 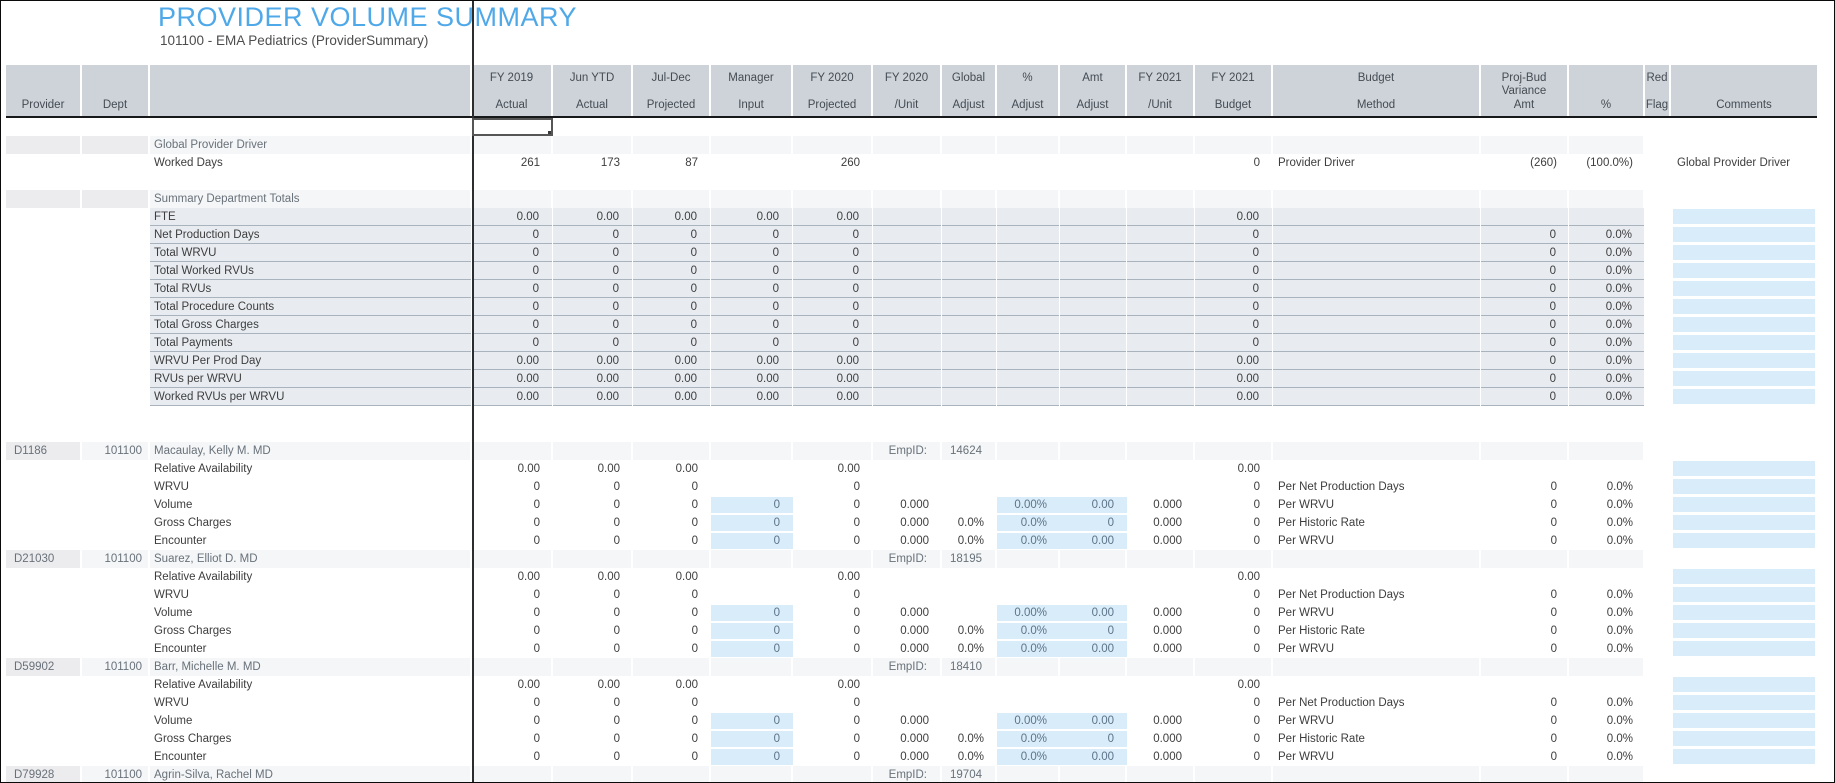 What do you see at coordinates (1093, 199) in the screenshot?
I see `cell-amt-adjust` at bounding box center [1093, 199].